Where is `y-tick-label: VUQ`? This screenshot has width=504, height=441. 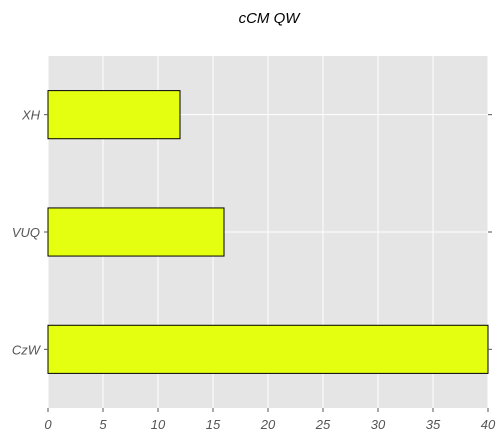
y-tick-label: VUQ is located at coordinates (26, 232).